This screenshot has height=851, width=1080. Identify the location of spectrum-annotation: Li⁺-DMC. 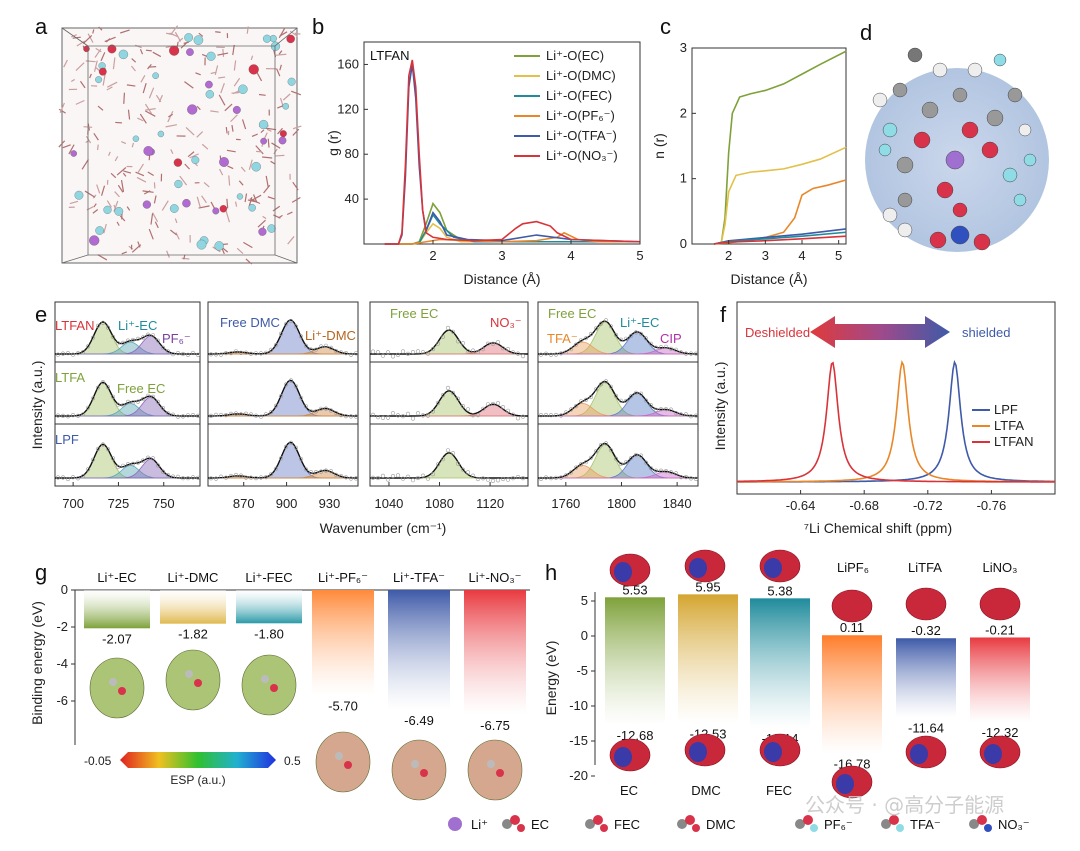
(330, 335).